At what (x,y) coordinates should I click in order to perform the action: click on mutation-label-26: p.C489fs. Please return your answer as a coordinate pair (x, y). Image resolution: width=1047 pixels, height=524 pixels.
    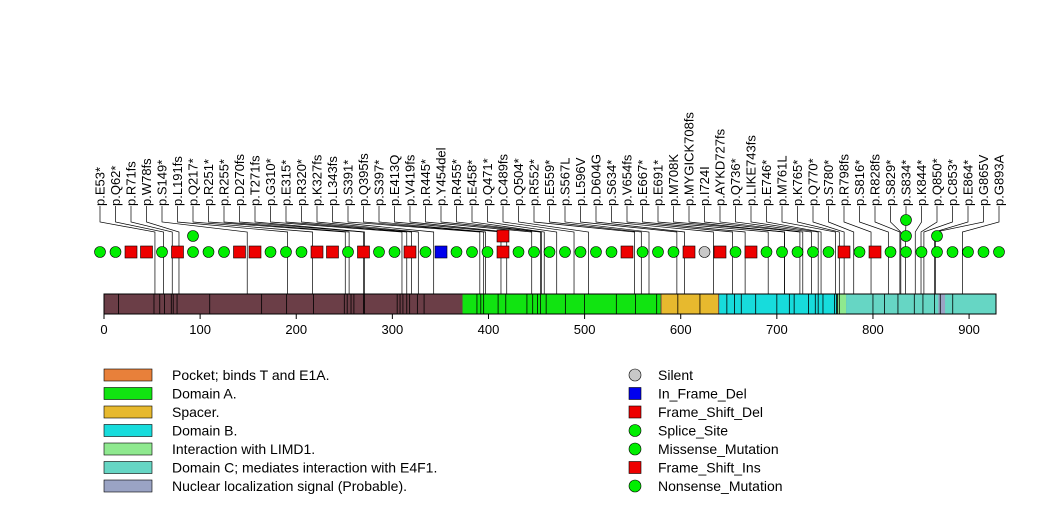
    Looking at the image, I should click on (503, 179).